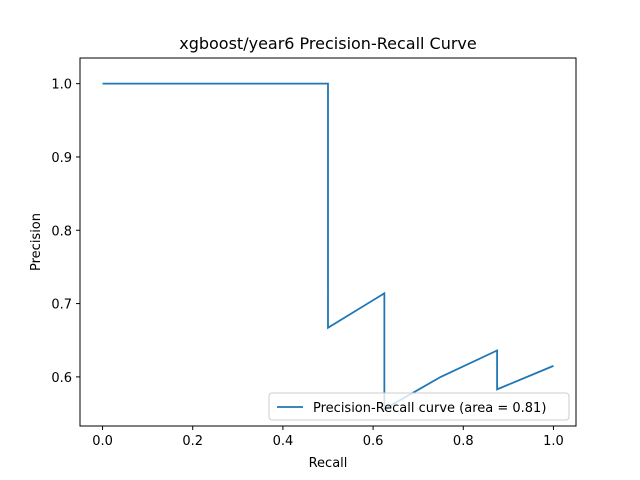 The height and width of the screenshot is (480, 640). I want to click on legend-label: Precision-Recall curve (area = 0.81), so click(429, 408).